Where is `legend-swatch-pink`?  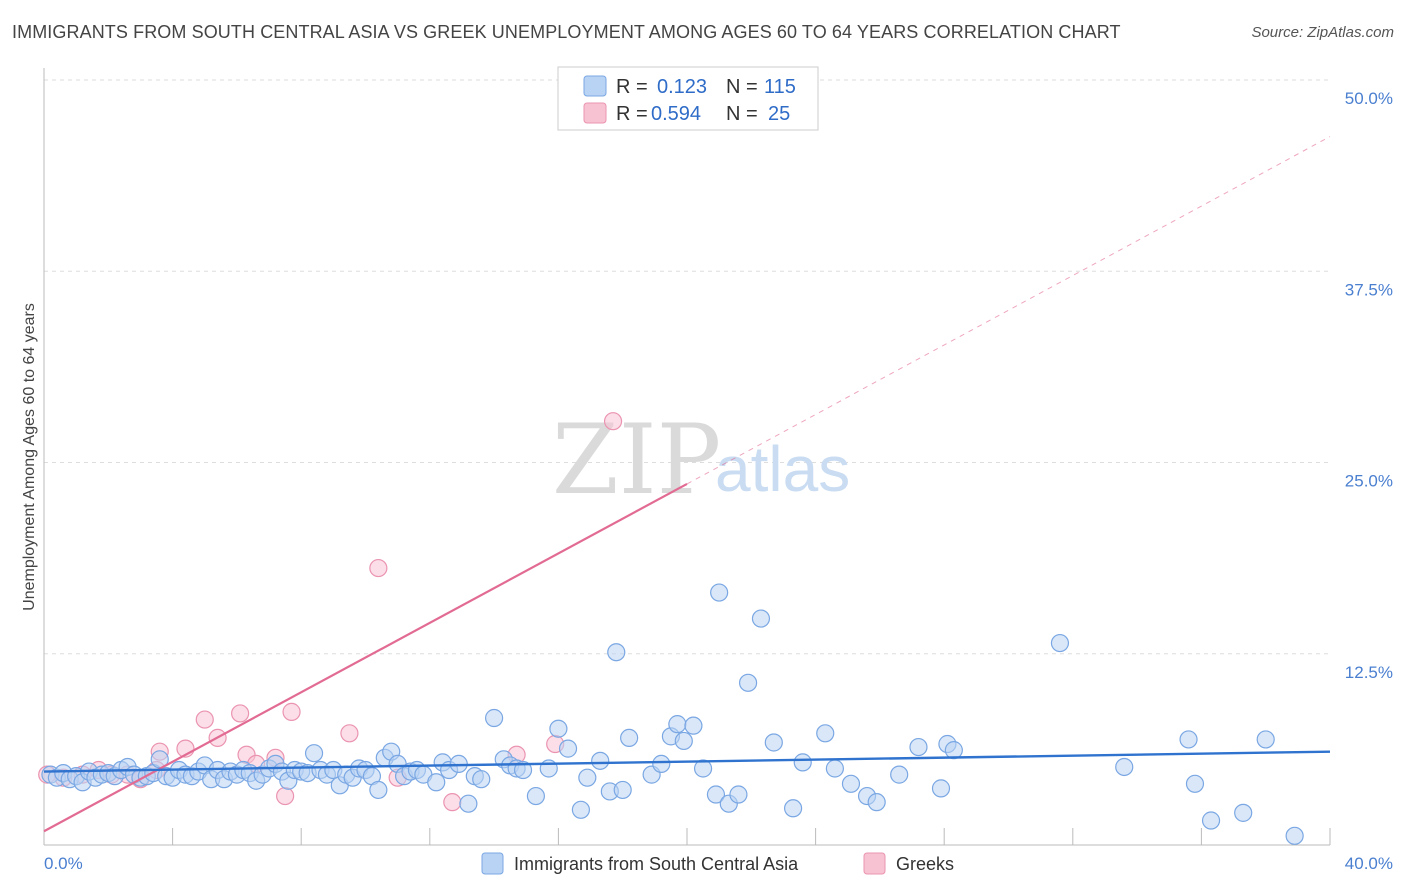 legend-swatch-pink is located at coordinates (595, 113).